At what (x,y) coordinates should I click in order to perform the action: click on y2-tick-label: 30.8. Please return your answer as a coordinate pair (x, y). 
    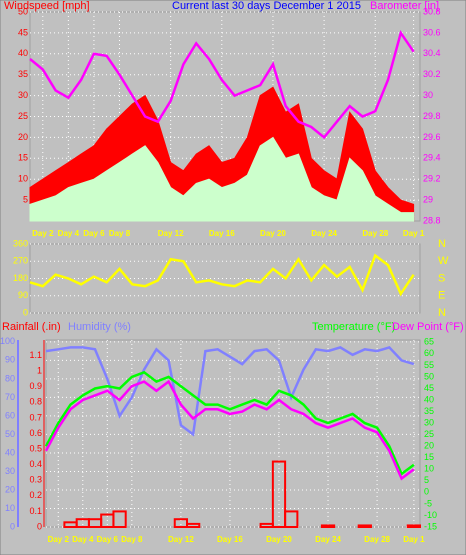
    Looking at the image, I should click on (432, 11).